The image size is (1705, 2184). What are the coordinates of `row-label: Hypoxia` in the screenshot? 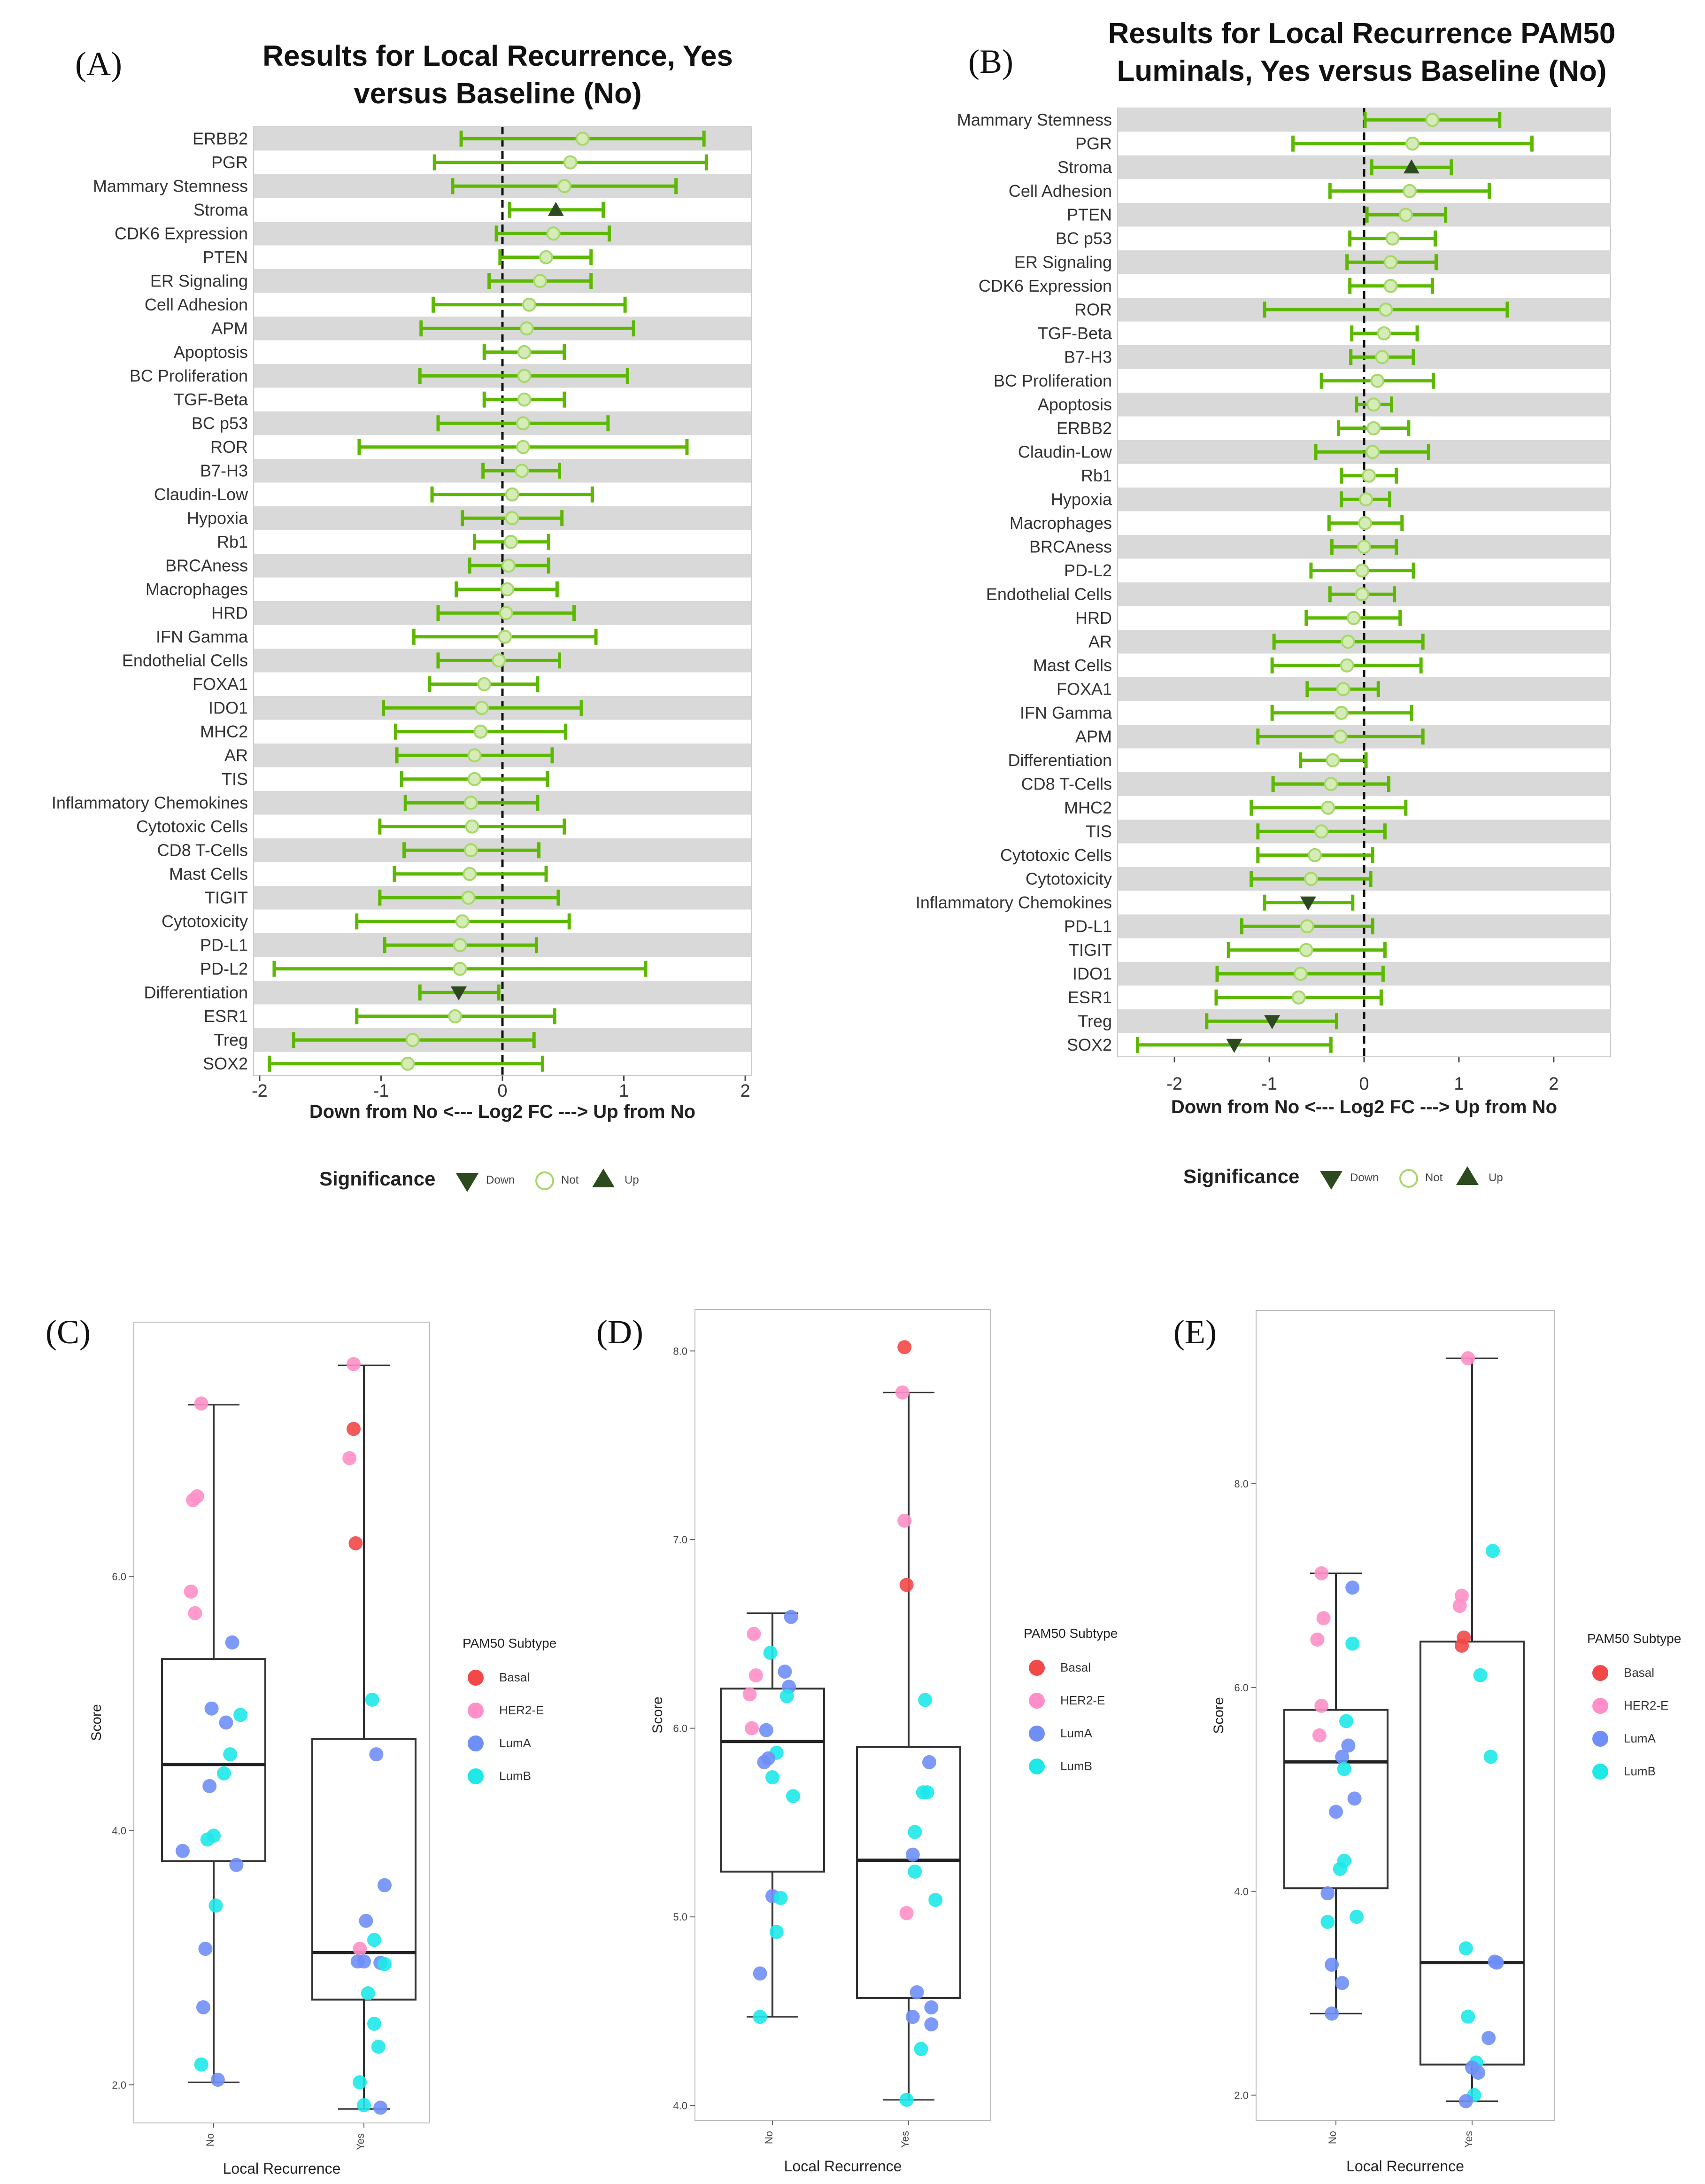 It's located at (217, 517).